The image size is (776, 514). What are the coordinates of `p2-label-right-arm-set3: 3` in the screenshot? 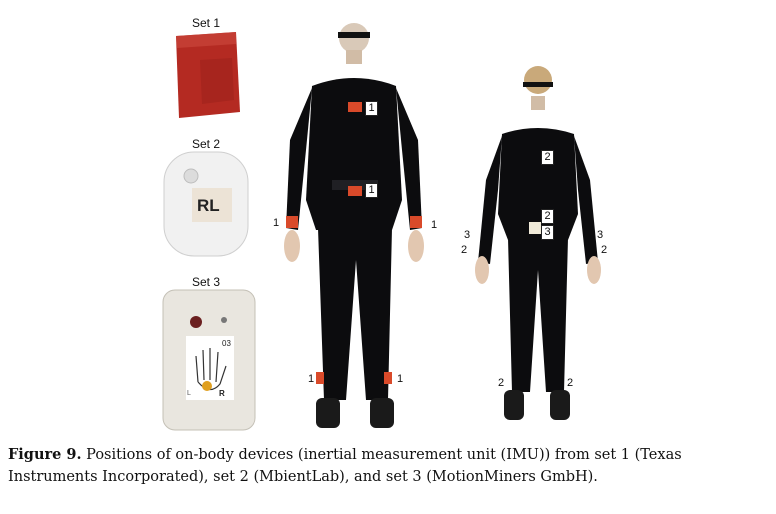 It's located at (467, 235).